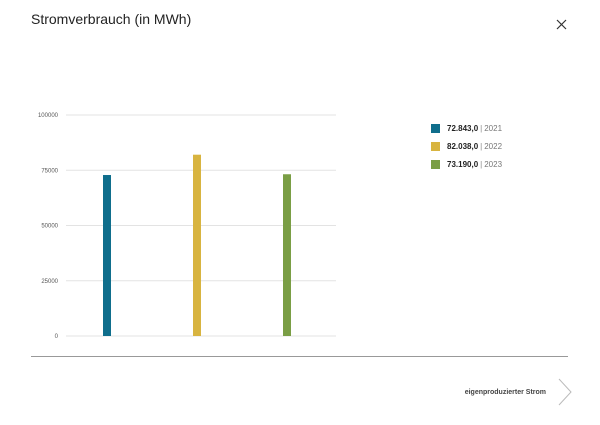 Image resolution: width=600 pixels, height=425 pixels. What do you see at coordinates (48, 116) in the screenshot?
I see `y-tick-label: 100000` at bounding box center [48, 116].